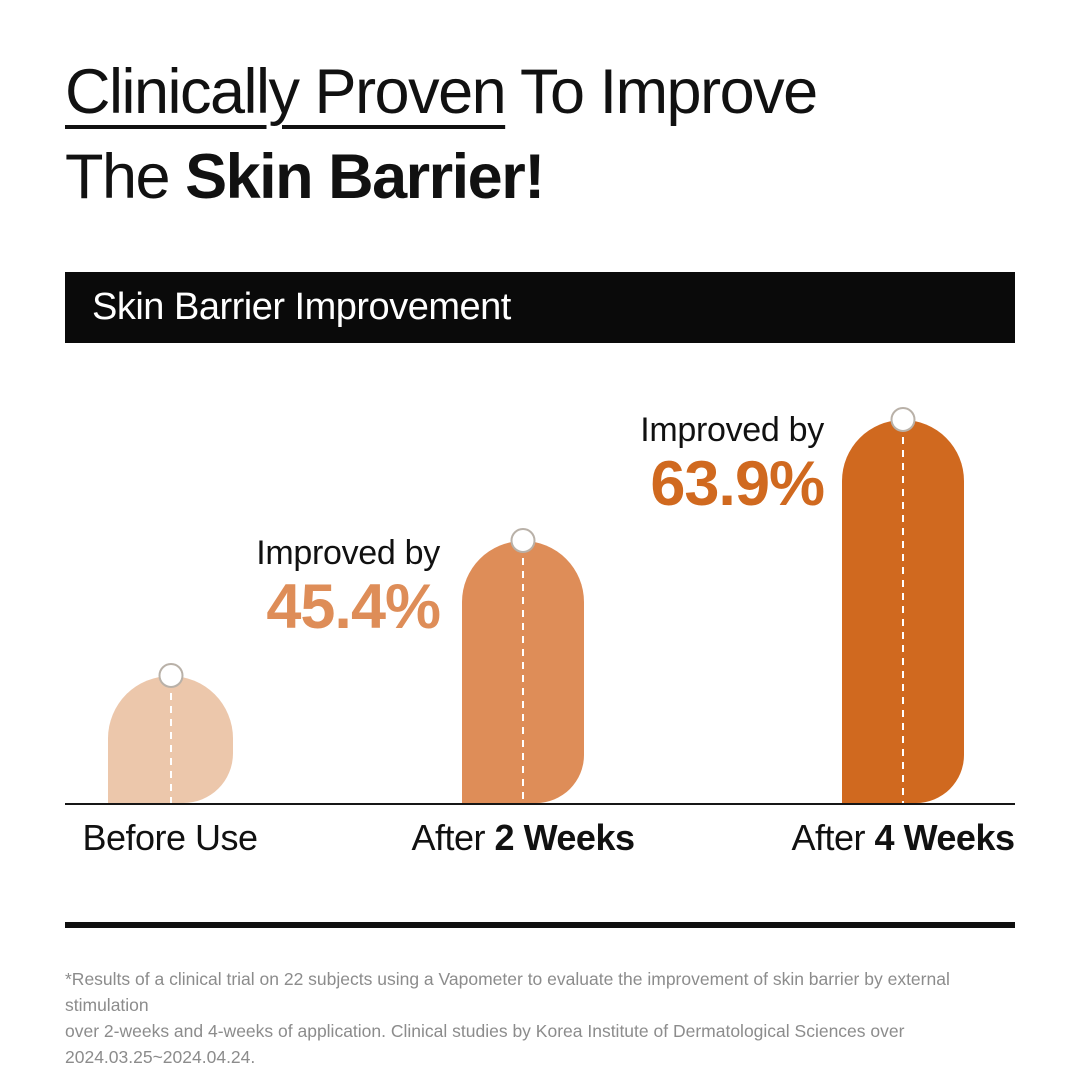 Image resolution: width=1080 pixels, height=1080 pixels. What do you see at coordinates (301, 307) in the screenshot?
I see `chart-title-text: Skin Barrier Improvement` at bounding box center [301, 307].